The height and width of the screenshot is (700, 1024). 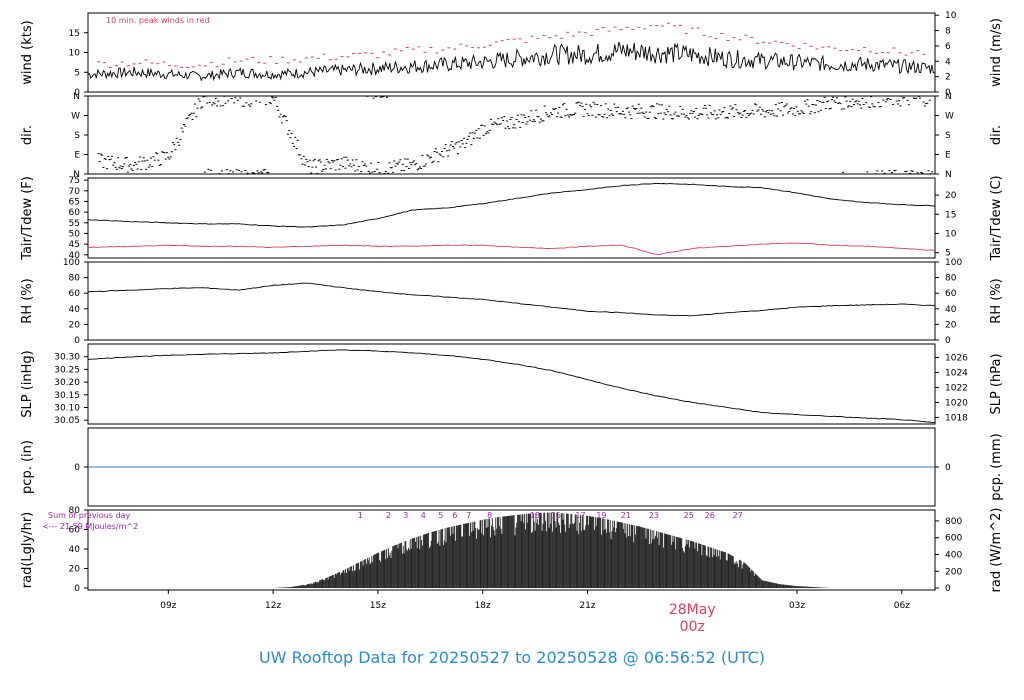 I want to click on panel-frame-wind, so click(x=511, y=52).